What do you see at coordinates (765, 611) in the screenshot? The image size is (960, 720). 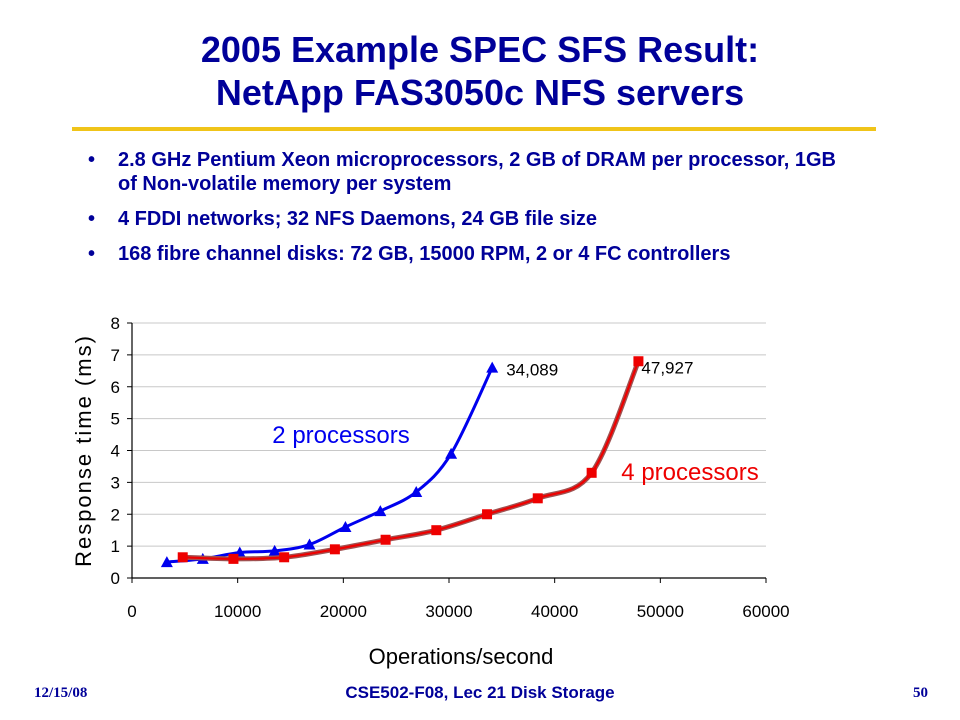 I see `x-tick-label: 60000` at bounding box center [765, 611].